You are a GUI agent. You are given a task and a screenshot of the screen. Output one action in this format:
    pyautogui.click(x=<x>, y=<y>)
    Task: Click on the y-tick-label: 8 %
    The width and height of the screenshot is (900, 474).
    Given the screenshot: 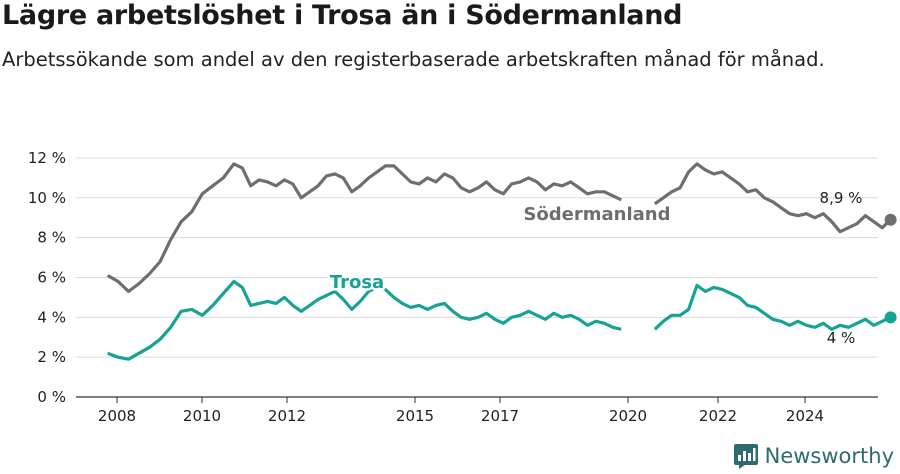 What is the action you would take?
    pyautogui.click(x=51, y=238)
    